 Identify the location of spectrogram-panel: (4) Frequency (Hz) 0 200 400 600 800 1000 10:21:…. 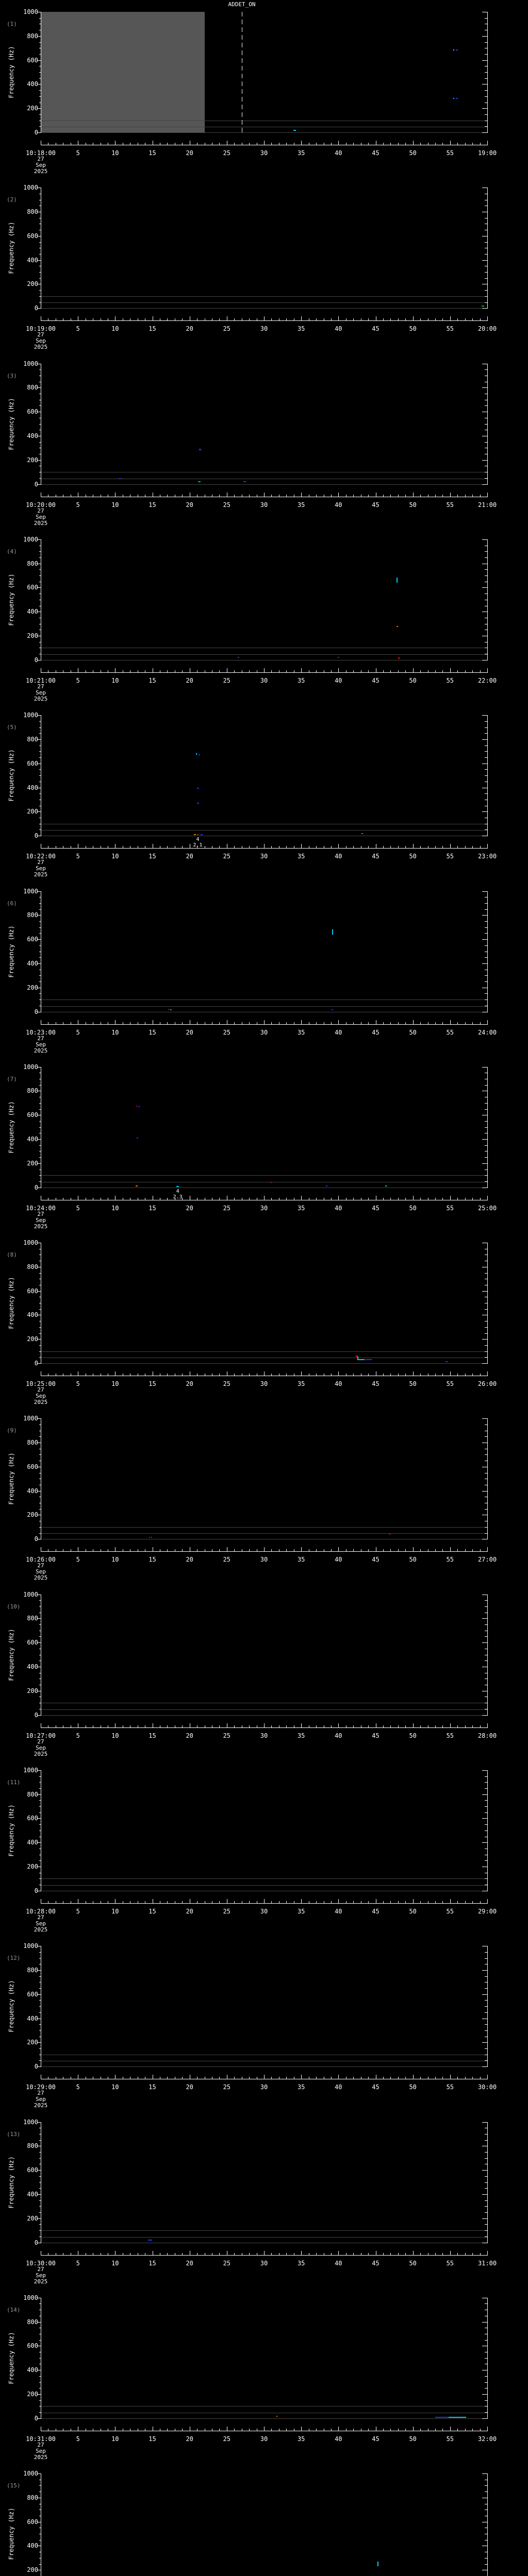
(264, 616).